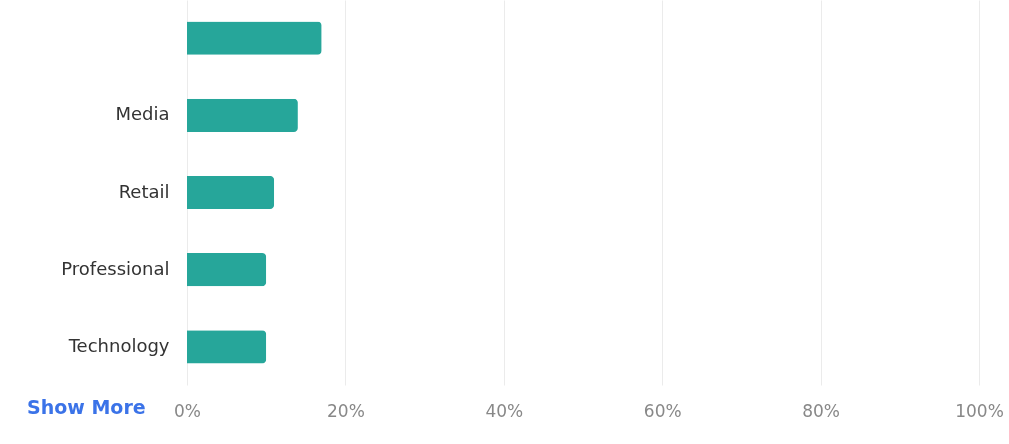 The image size is (1009, 444). What do you see at coordinates (504, 410) in the screenshot?
I see `x-tick-label: 40%` at bounding box center [504, 410].